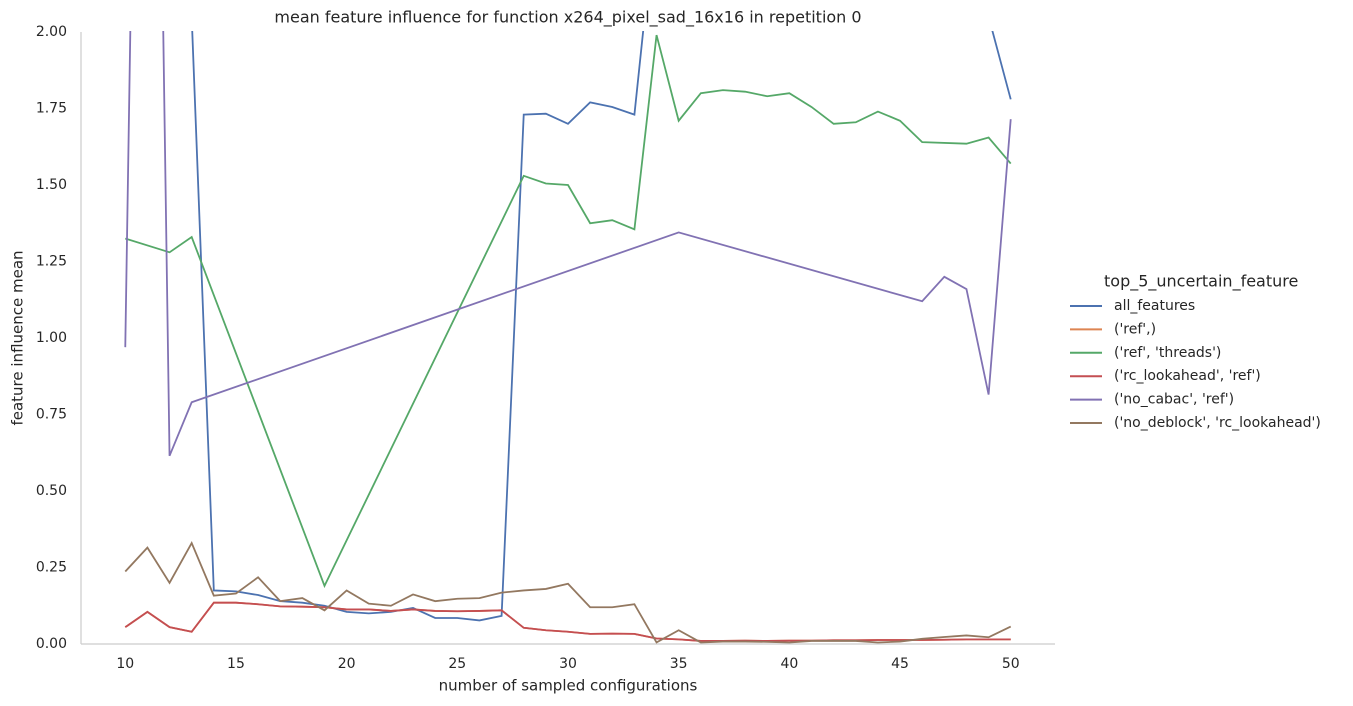 This screenshot has height=706, width=1353. What do you see at coordinates (1154, 306) in the screenshot?
I see `legend-label: all_features` at bounding box center [1154, 306].